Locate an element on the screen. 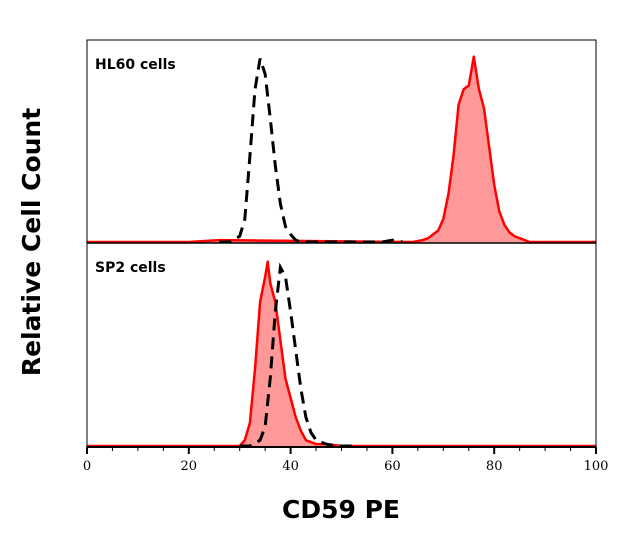  x-tick-label: 40 is located at coordinates (290, 466).